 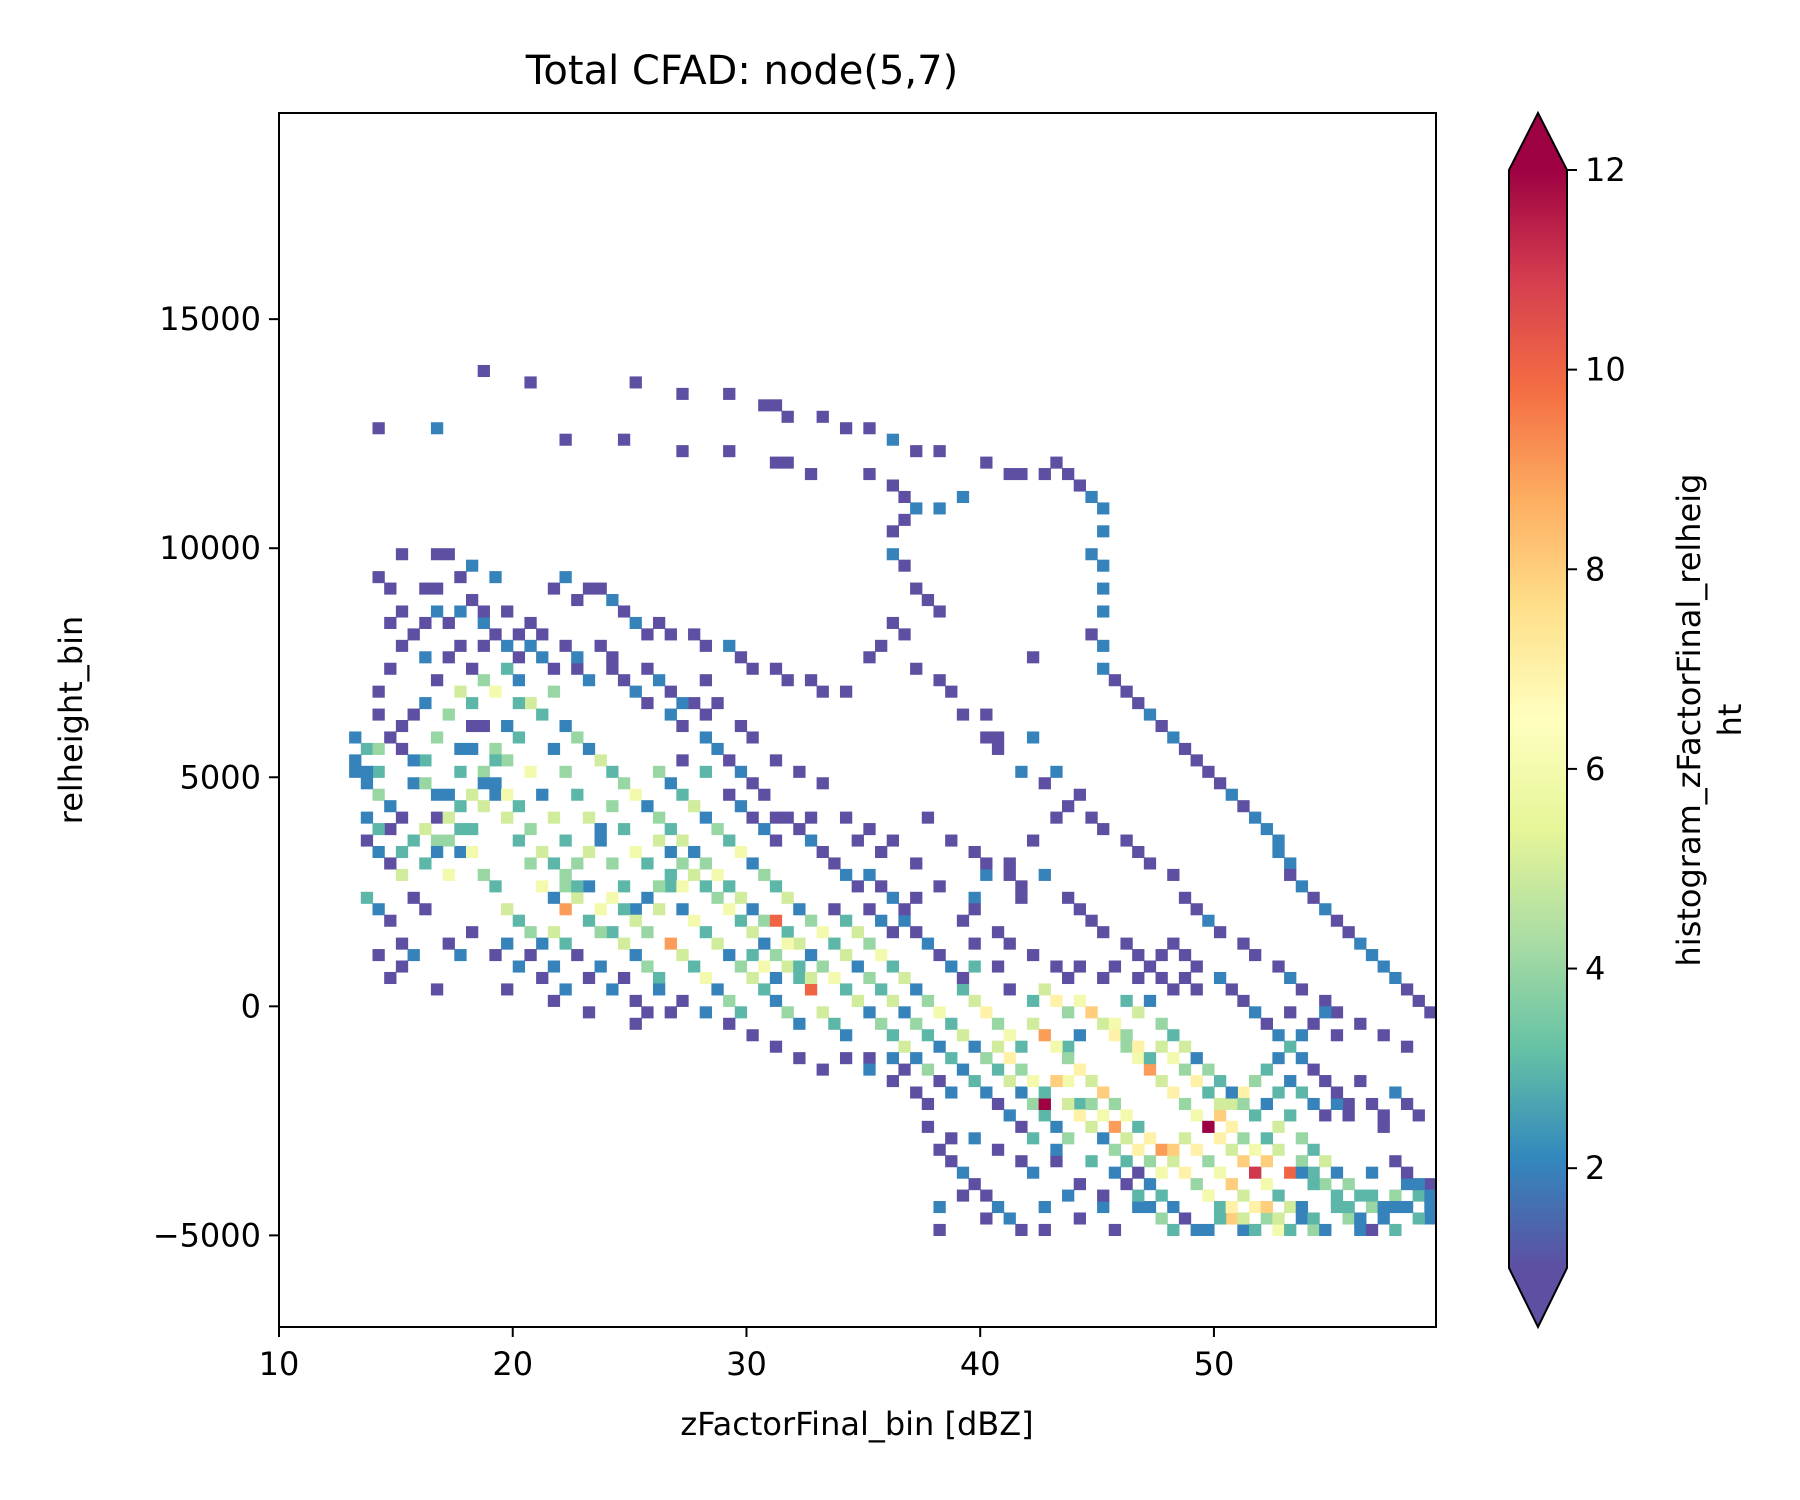 I want to click on colorbar-label-line2: ht, so click(x=1730, y=720).